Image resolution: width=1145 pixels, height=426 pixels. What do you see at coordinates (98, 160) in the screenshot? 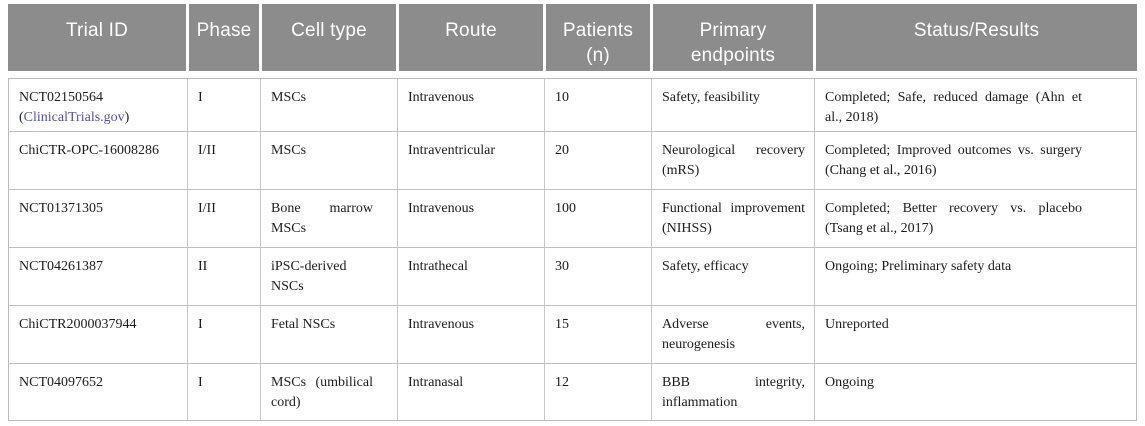
I see `cell-trial-id: ChiCTR-OPC-16008286` at bounding box center [98, 160].